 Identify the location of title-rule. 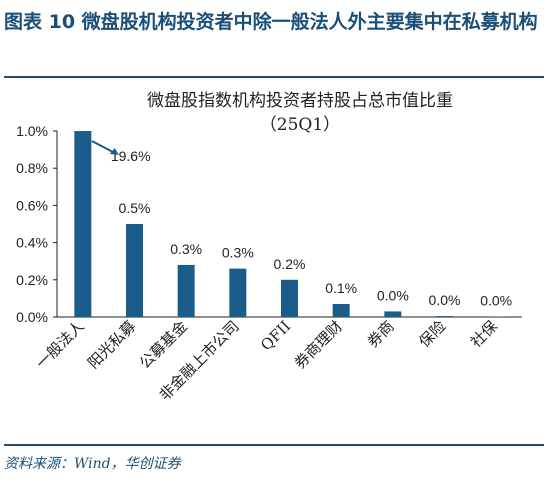
(274, 77).